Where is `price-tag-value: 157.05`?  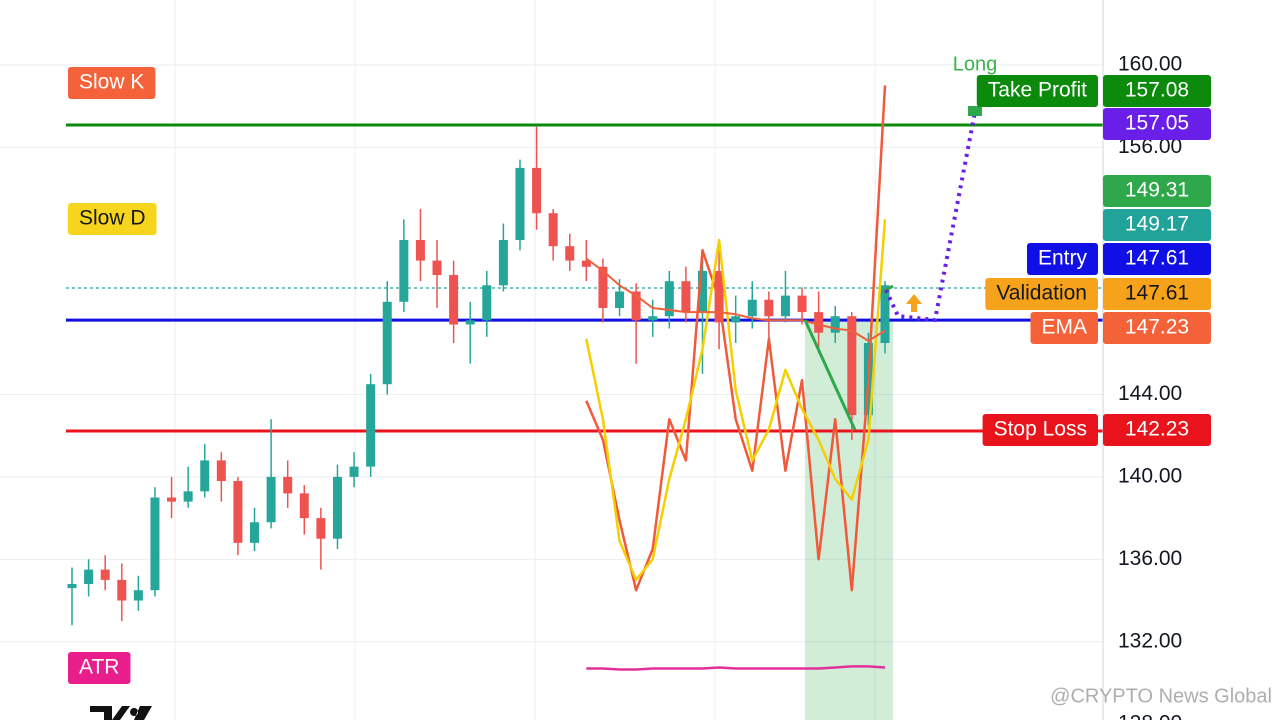 price-tag-value: 157.05 is located at coordinates (1157, 123).